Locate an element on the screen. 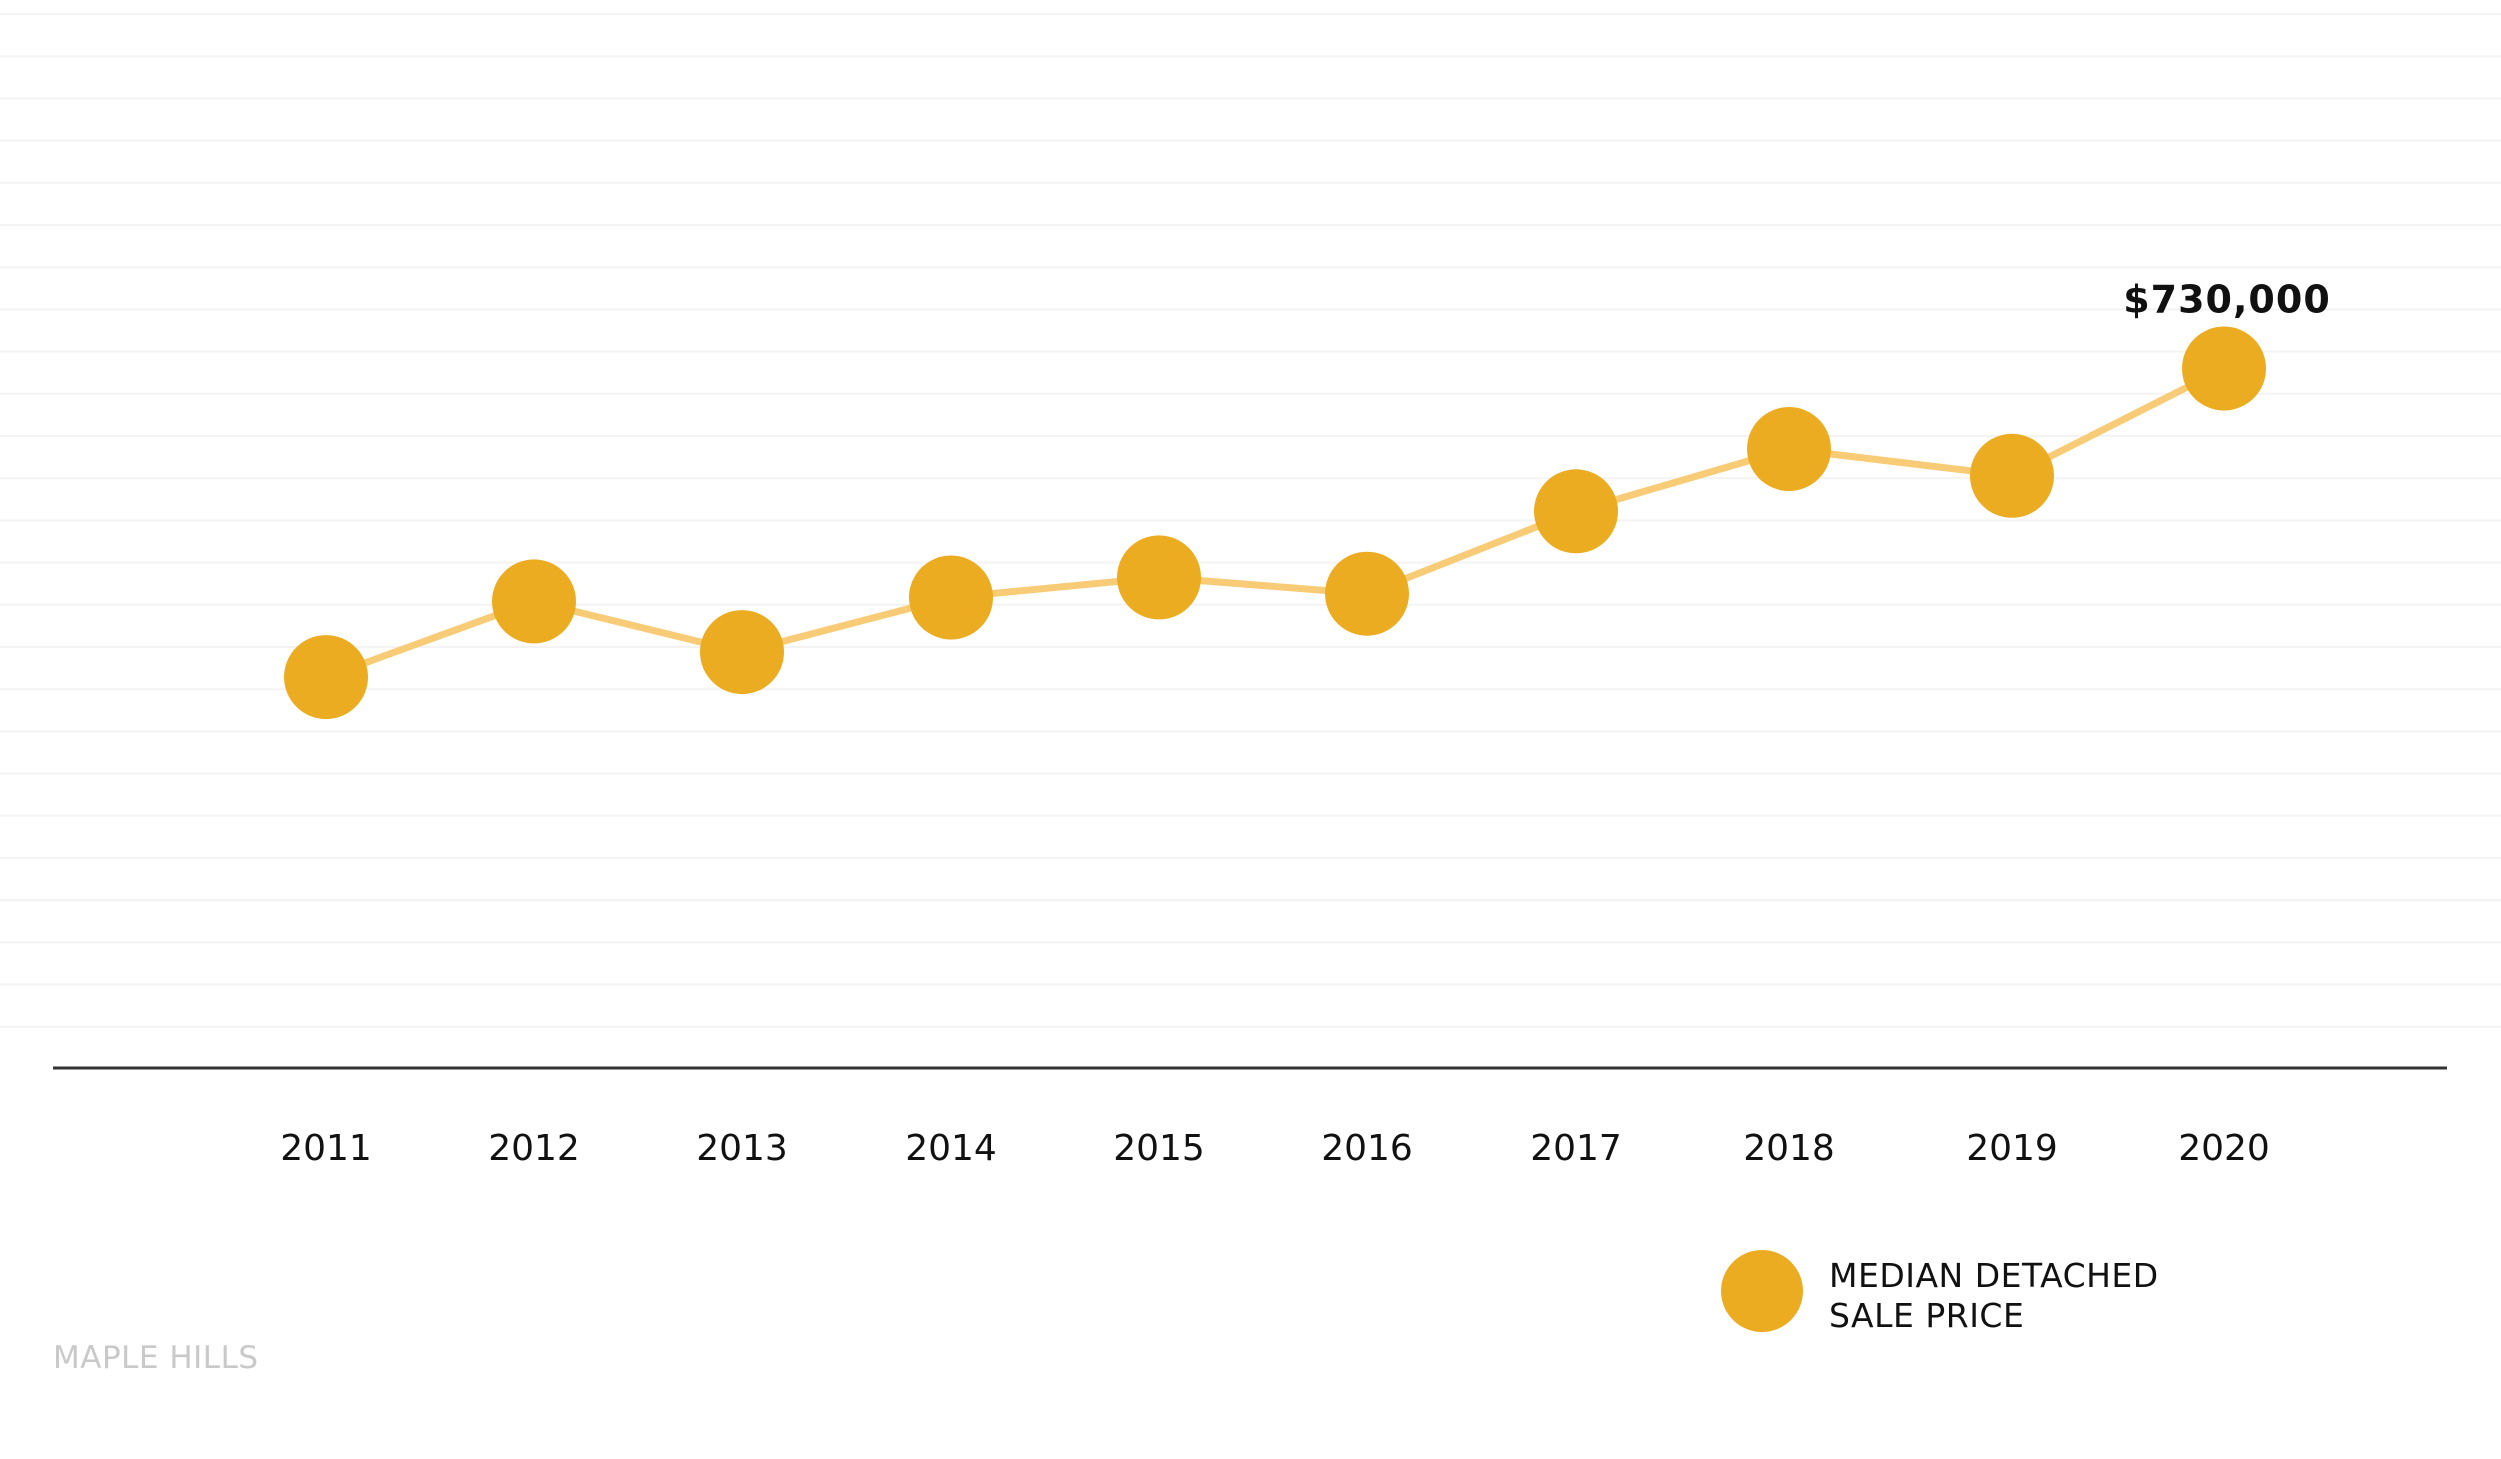 The height and width of the screenshot is (1459, 2501). x-tick-label-2017: 2017 is located at coordinates (1576, 1148).